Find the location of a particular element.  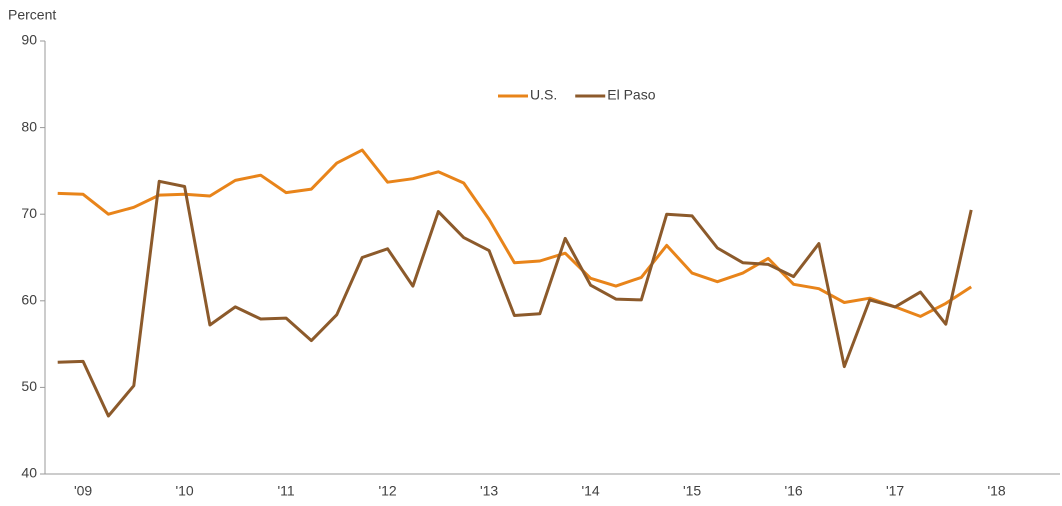

legend-label: El Paso is located at coordinates (631, 95).